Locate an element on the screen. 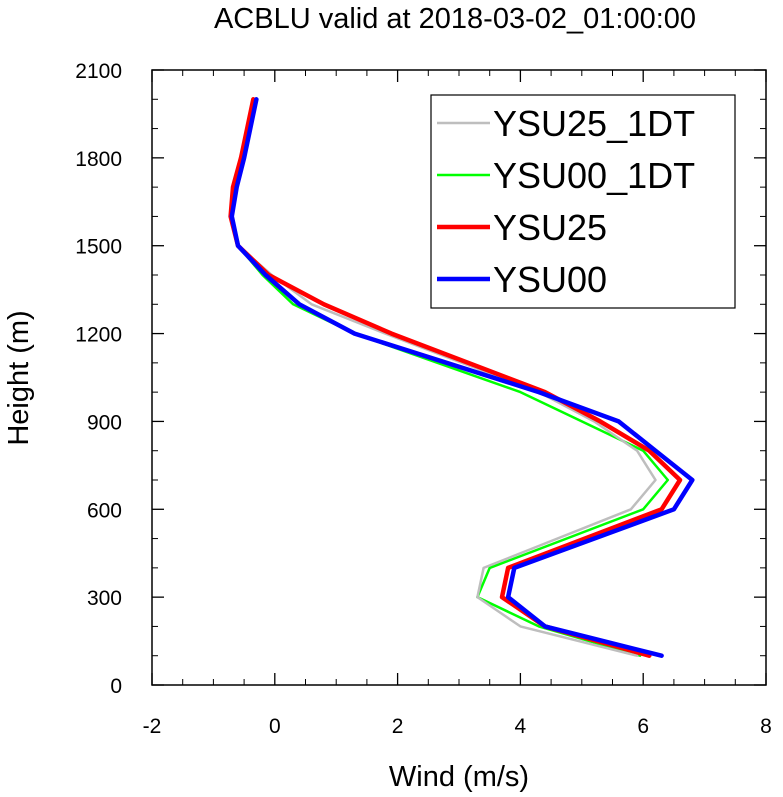 This screenshot has height=797, width=783. x-tick-label: 6 is located at coordinates (643, 726).